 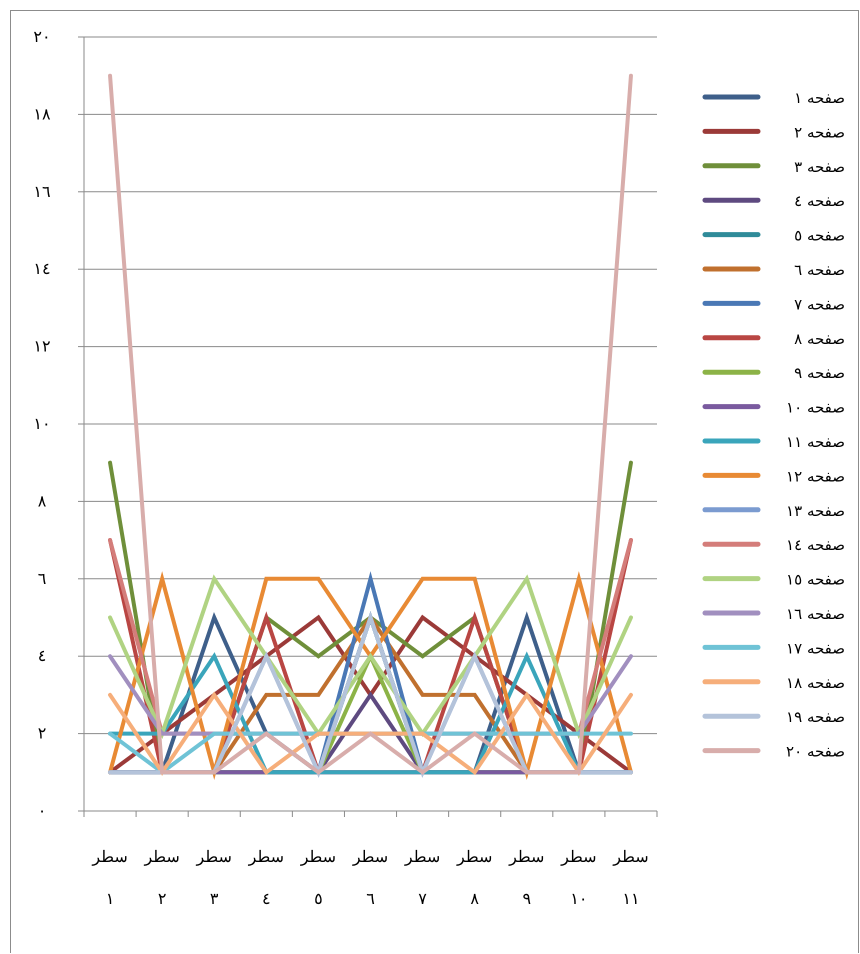 I want to click on legend-entry: صفحه ١٢, so click(x=773, y=476).